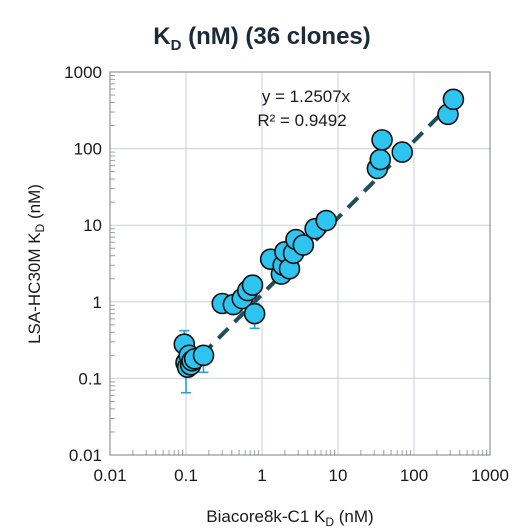 Image resolution: width=524 pixels, height=532 pixels. I want to click on chart-title-main: K, so click(162, 36).